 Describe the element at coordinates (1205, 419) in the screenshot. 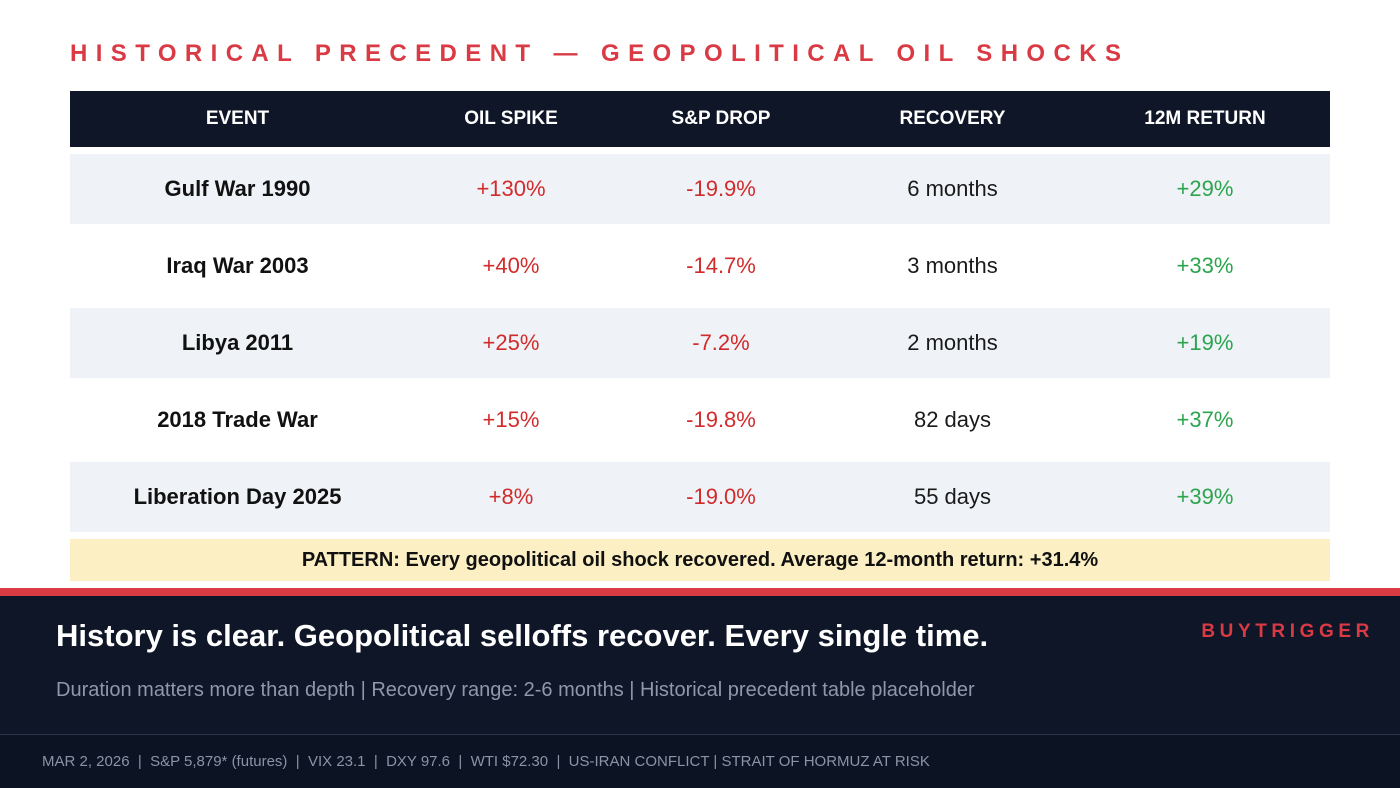

I see `return-cell: +37%` at that location.